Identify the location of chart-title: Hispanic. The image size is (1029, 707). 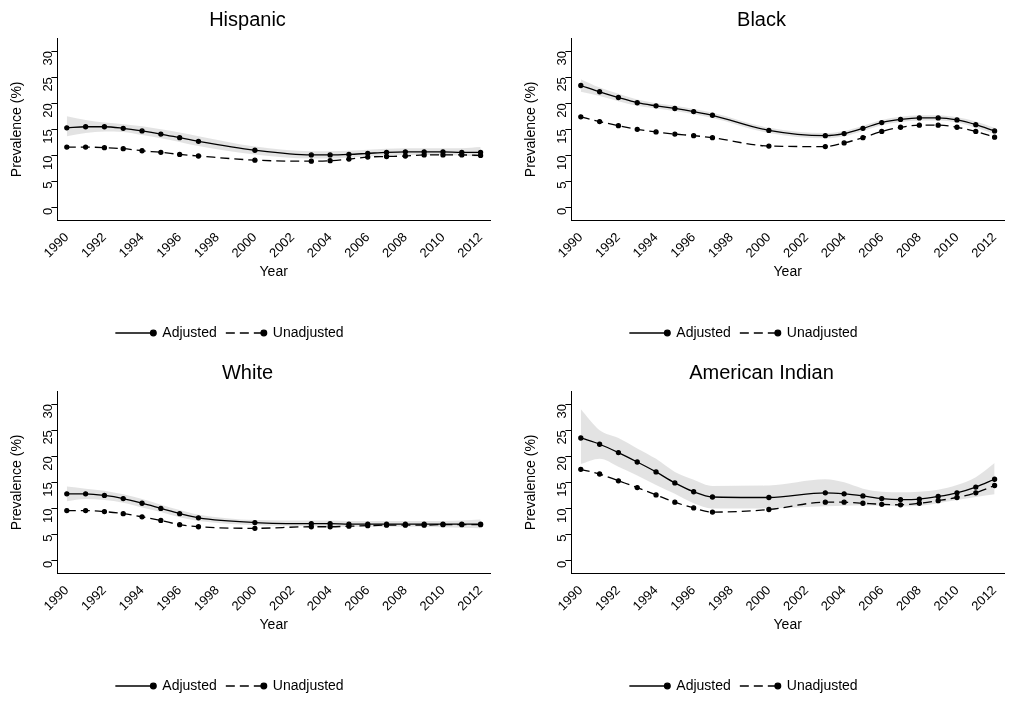
(247, 18).